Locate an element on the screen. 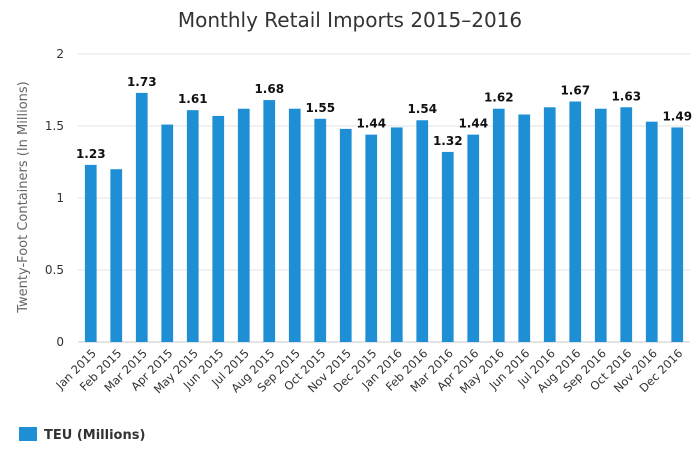  y-tick-label: 0 is located at coordinates (60, 342).